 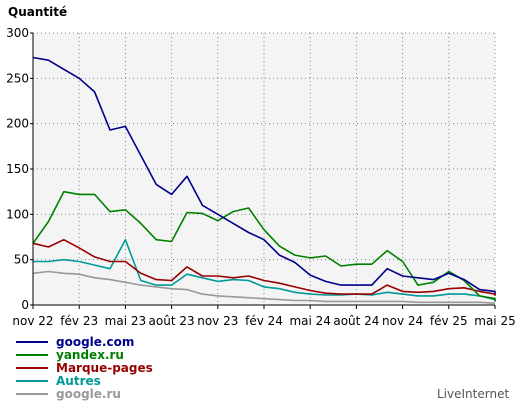 What do you see at coordinates (125, 321) in the screenshot?
I see `x-tick-label: mai 23` at bounding box center [125, 321].